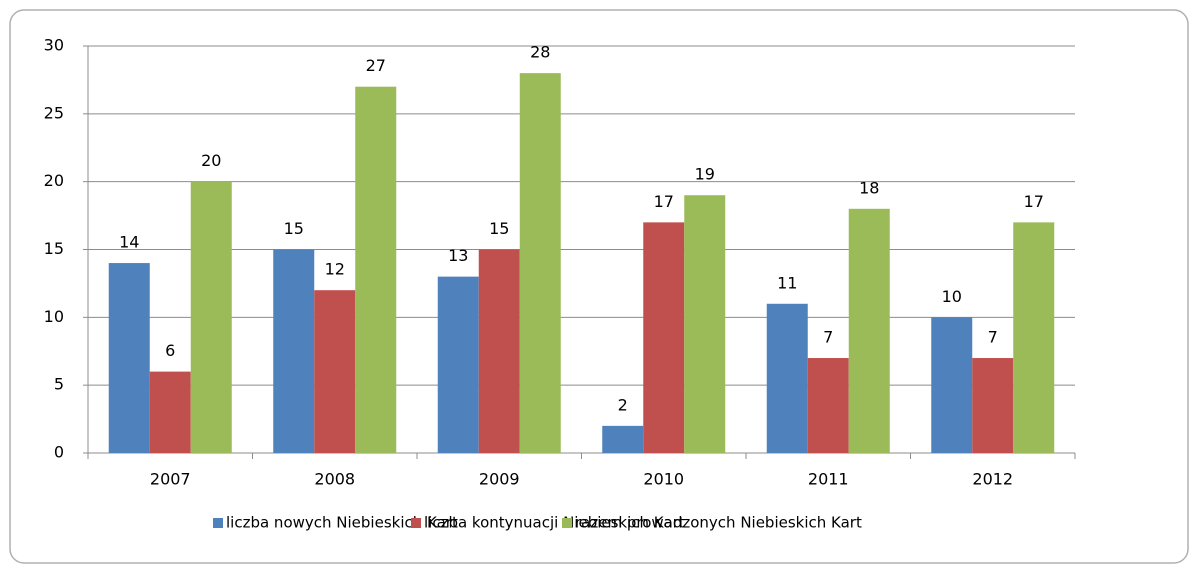 This screenshot has height=569, width=1195. Describe the element at coordinates (54, 180) in the screenshot. I see `y-tick-label: 20` at that location.